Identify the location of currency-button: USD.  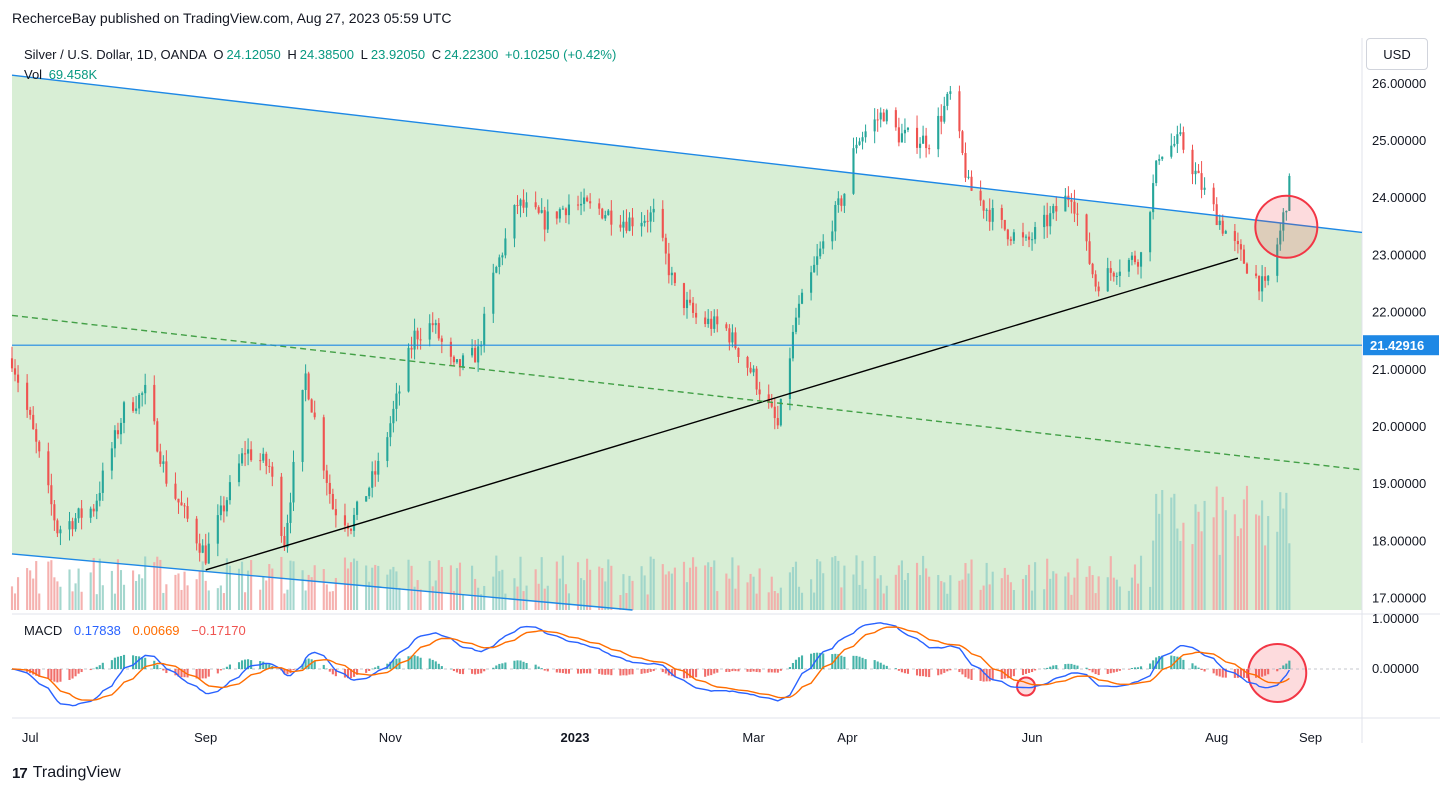
(1397, 54).